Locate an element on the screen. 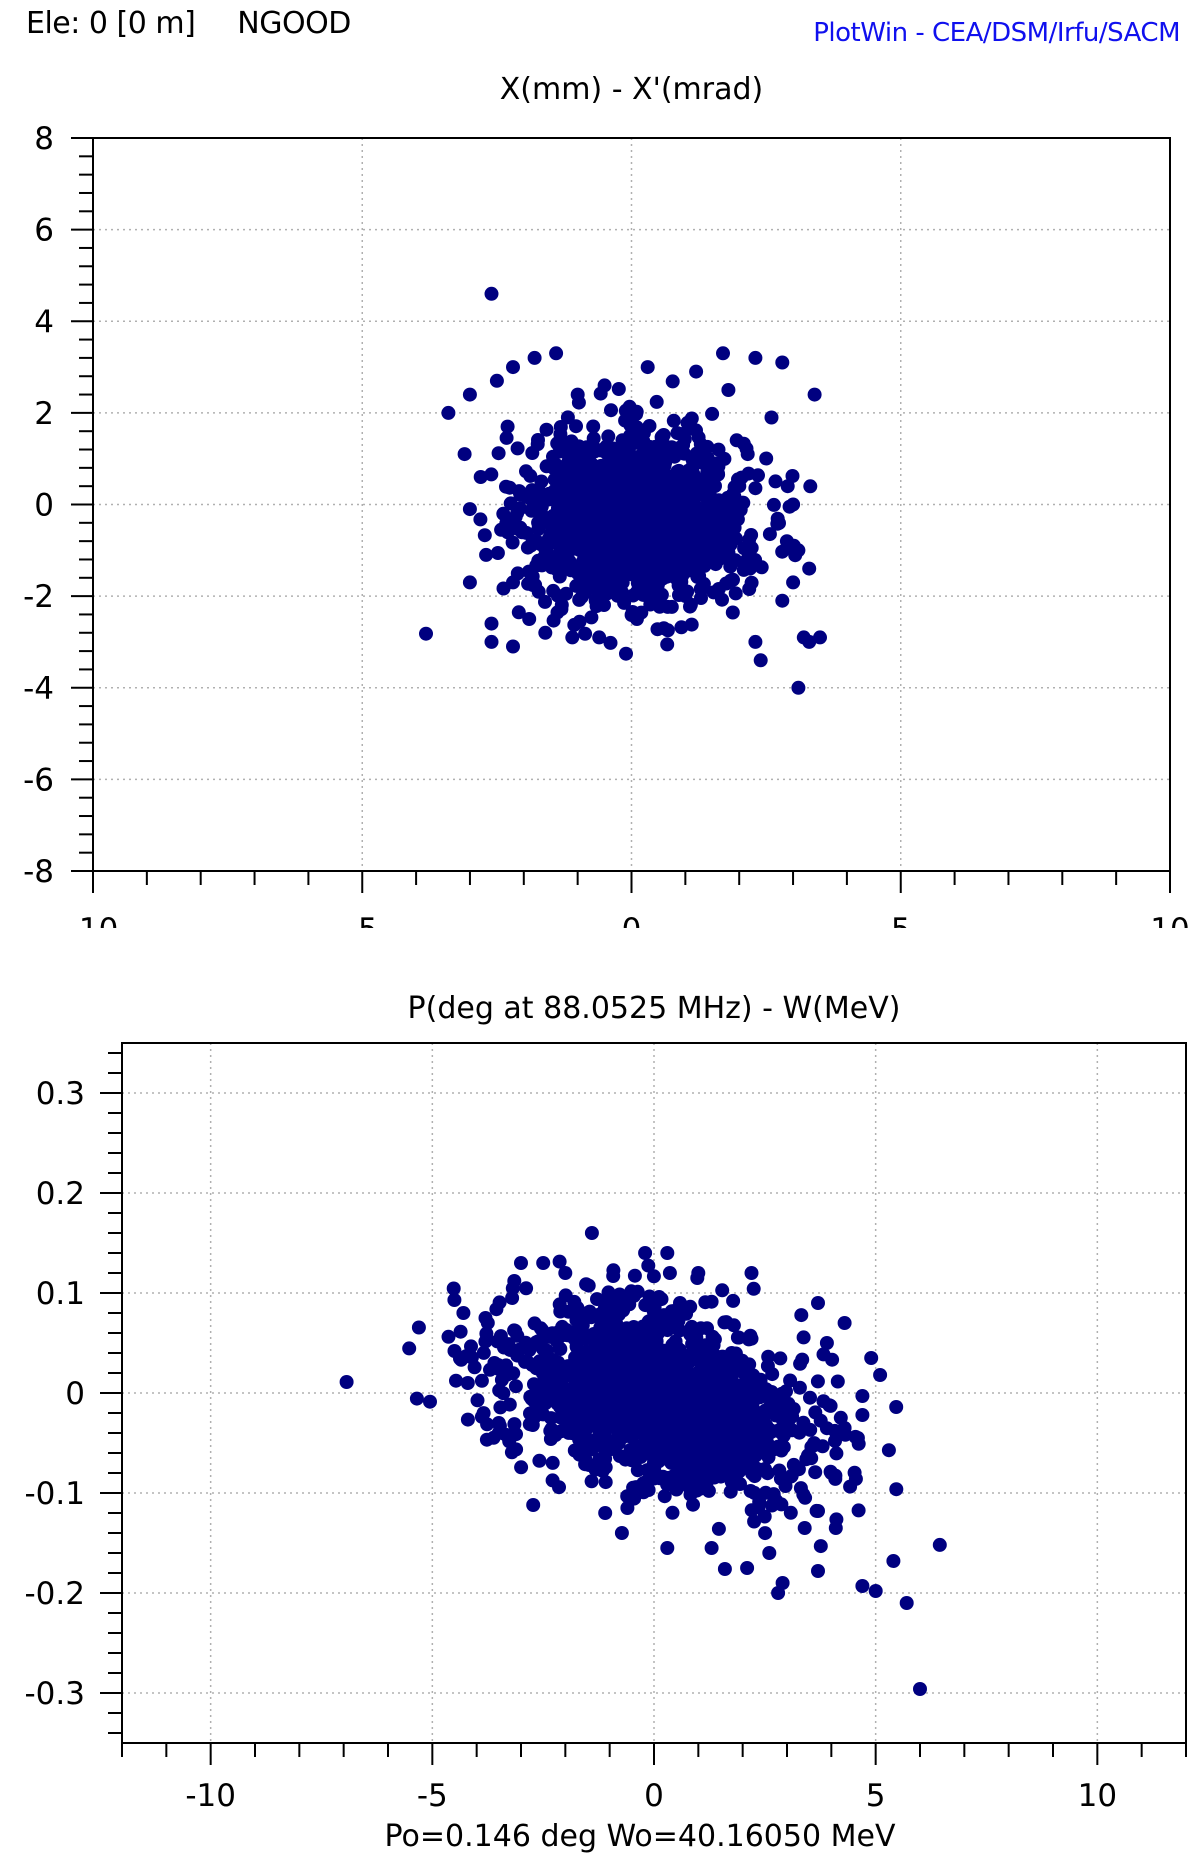 The height and width of the screenshot is (1867, 1200). ngood-label: NGOOD is located at coordinates (294, 23).